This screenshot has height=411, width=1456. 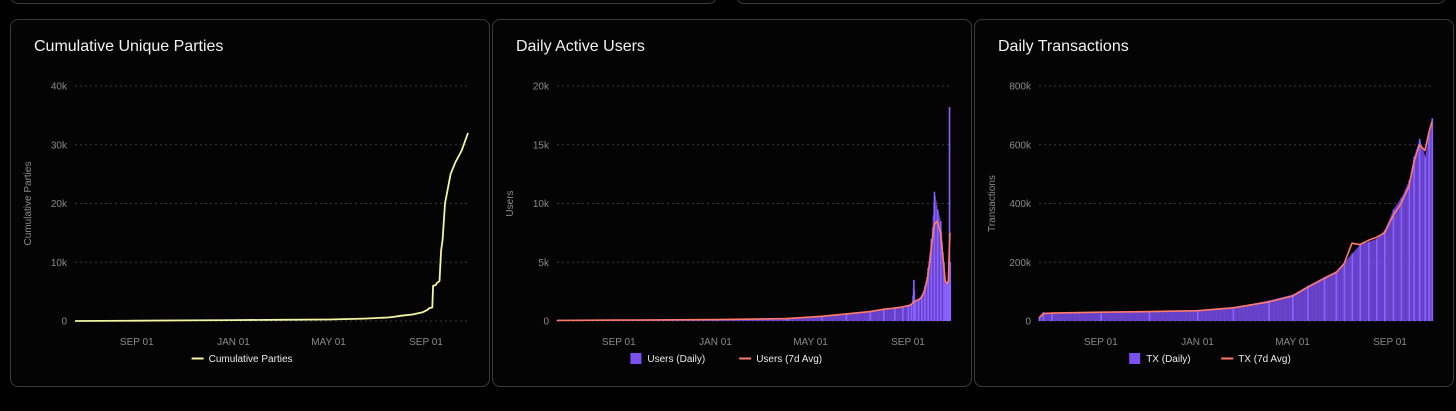 I want to click on y-tick-label: 40k, so click(x=59, y=87).